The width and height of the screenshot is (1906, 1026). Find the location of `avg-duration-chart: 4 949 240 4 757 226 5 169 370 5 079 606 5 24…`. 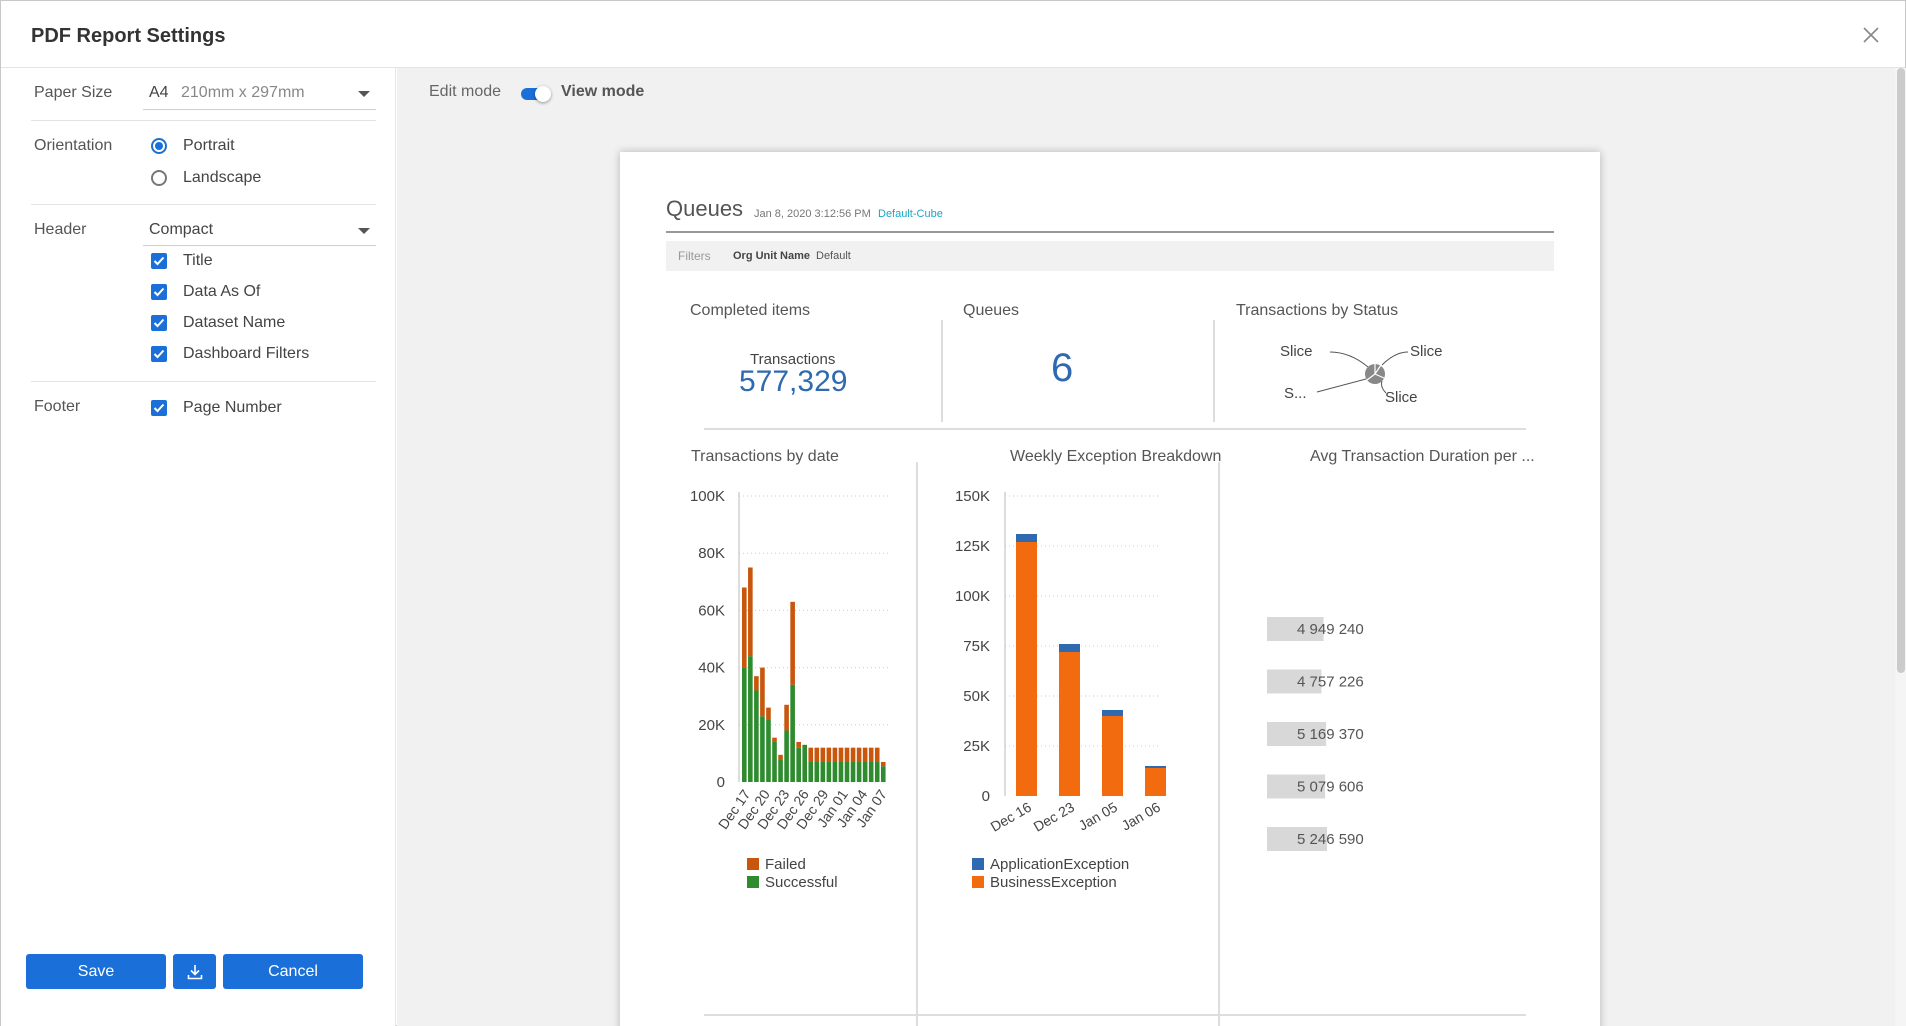

avg-duration-chart: 4 949 240 4 757 226 5 169 370 5 079 606 5 24… is located at coordinates (1315, 734).